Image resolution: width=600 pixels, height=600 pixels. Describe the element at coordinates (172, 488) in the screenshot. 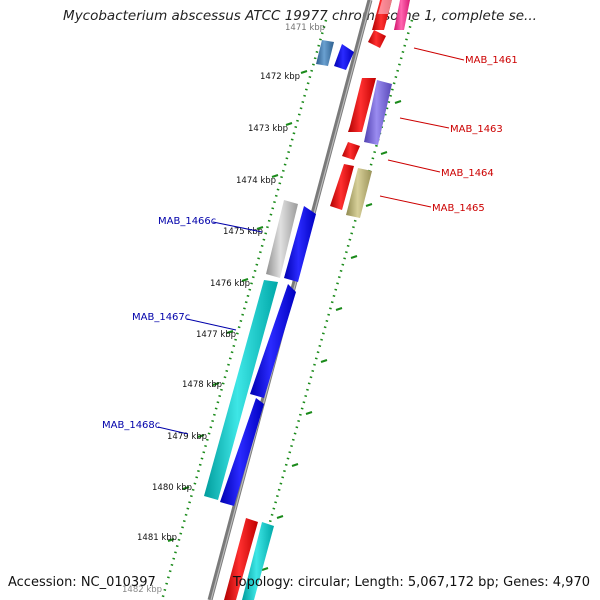

I see `kbp-tick-label: 1480 kbp` at that location.